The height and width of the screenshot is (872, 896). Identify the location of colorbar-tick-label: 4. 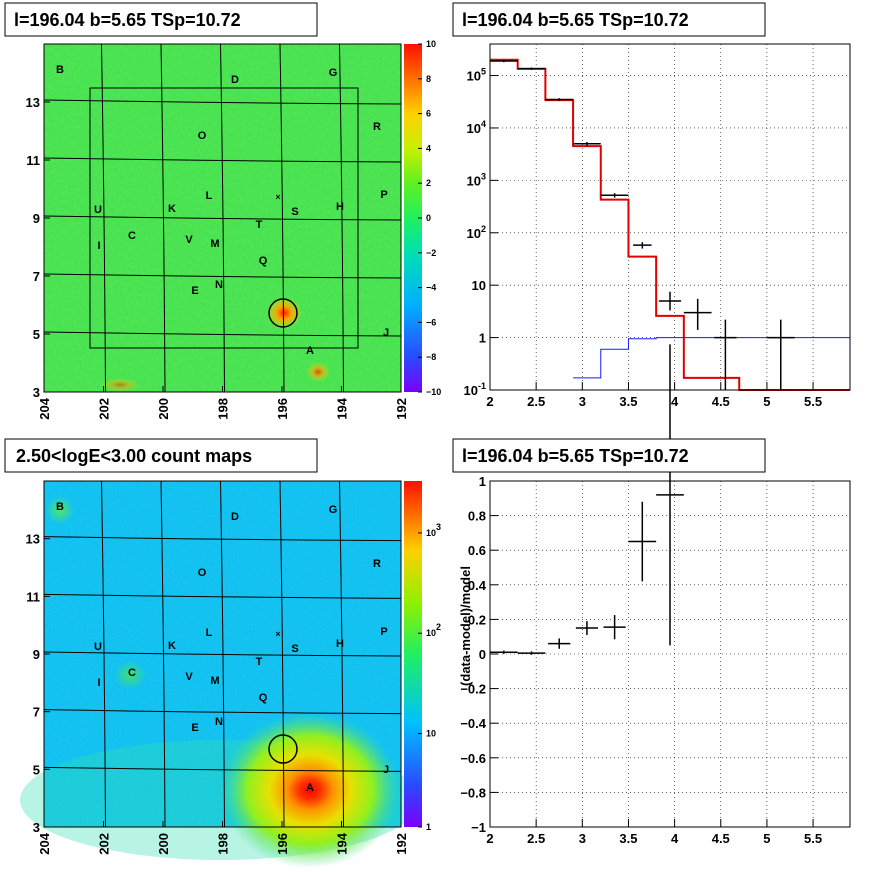
(428, 148).